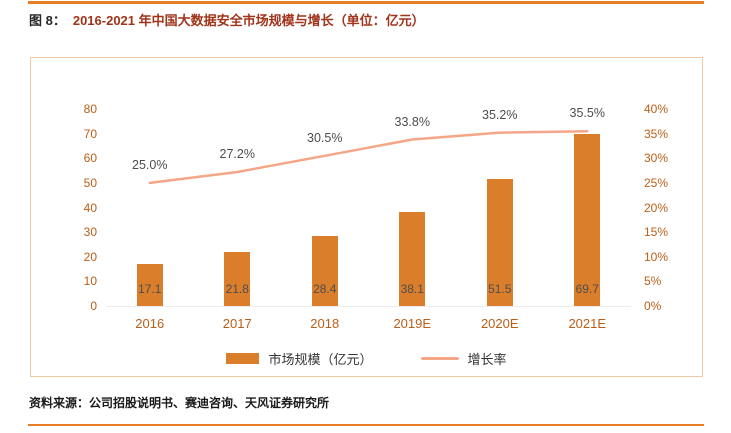 The height and width of the screenshot is (433, 731). I want to click on legend: 市场规模（亿元） 增长率, so click(366, 358).